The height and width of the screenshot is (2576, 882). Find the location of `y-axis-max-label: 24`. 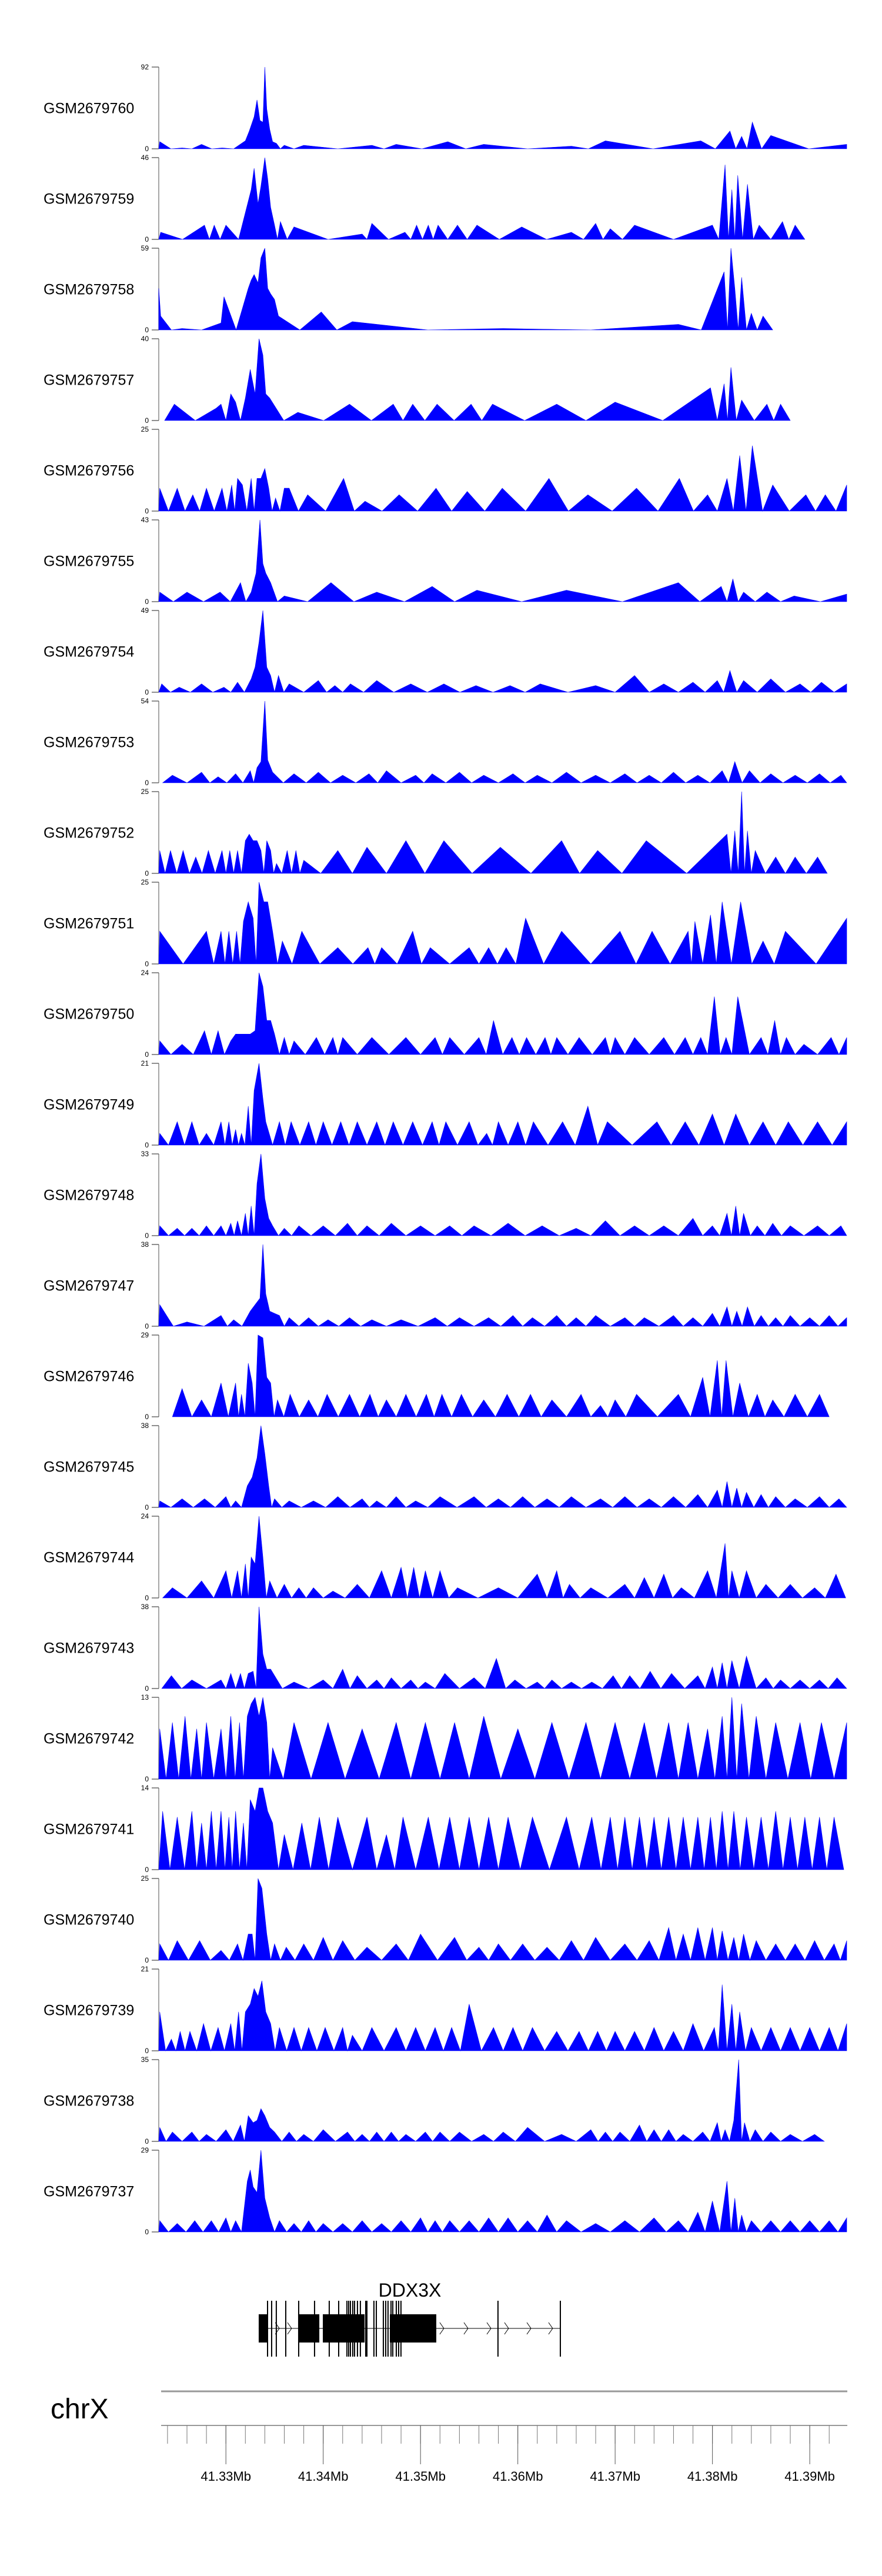

y-axis-max-label: 24 is located at coordinates (145, 973).